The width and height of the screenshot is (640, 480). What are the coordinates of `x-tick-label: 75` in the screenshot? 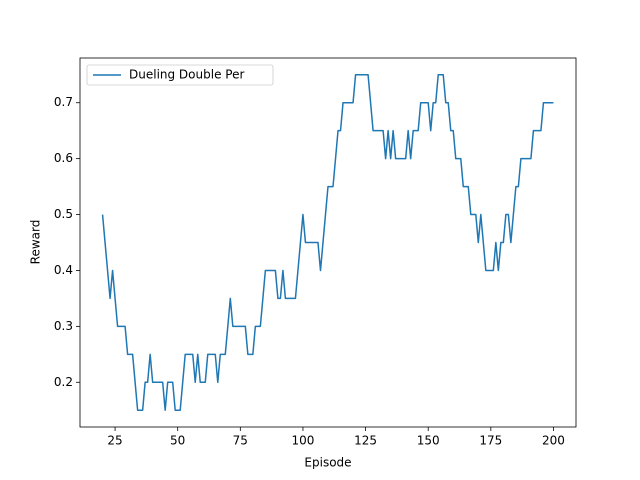 It's located at (240, 441).